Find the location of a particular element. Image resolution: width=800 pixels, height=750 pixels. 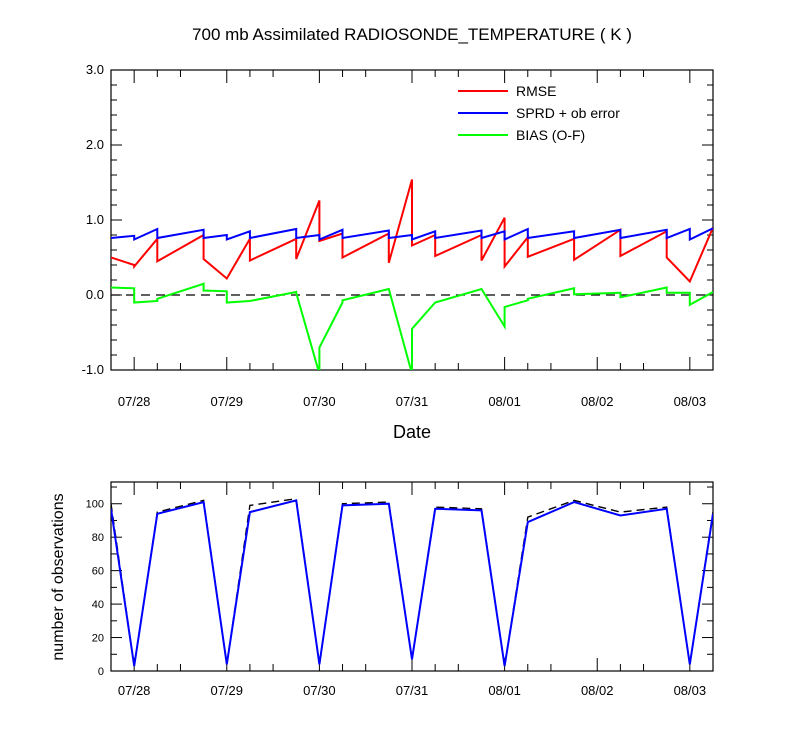

y-tick-label: 60 is located at coordinates (98, 572).